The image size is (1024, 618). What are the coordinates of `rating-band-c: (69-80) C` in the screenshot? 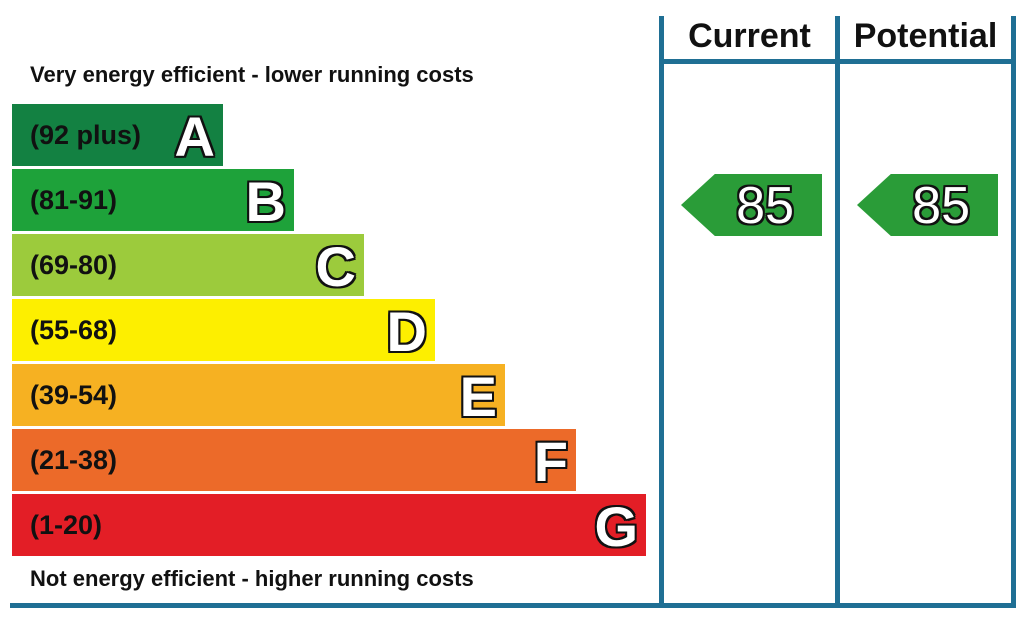 It's located at (188, 266).